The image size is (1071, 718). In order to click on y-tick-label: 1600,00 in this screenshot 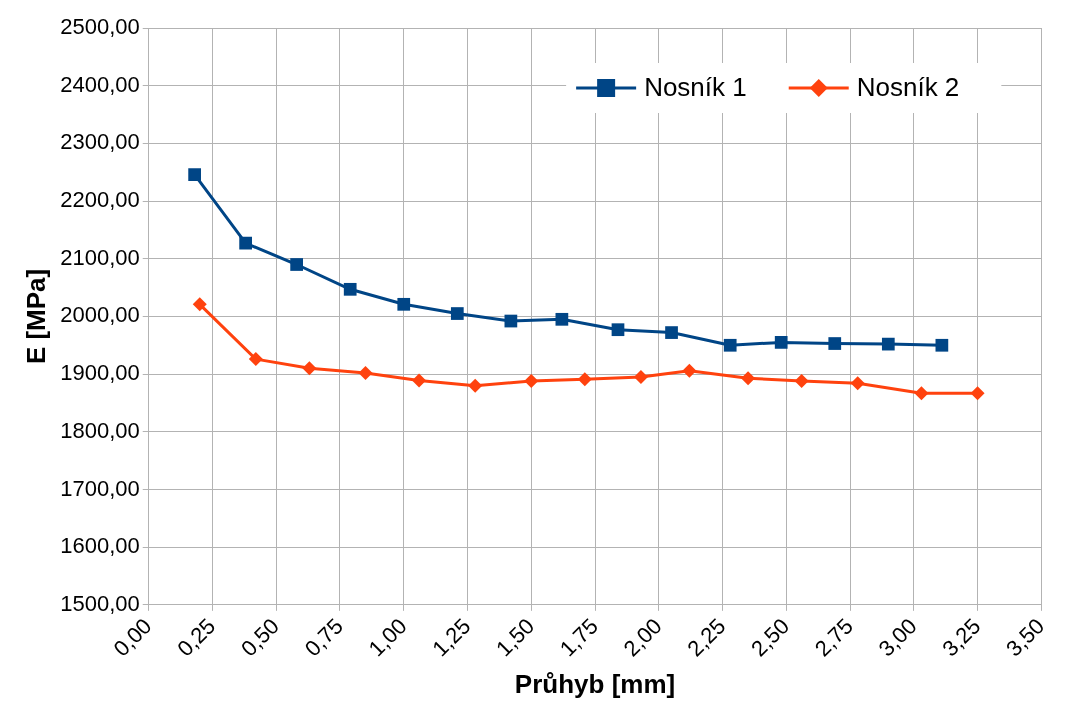, I will do `click(100, 546)`.